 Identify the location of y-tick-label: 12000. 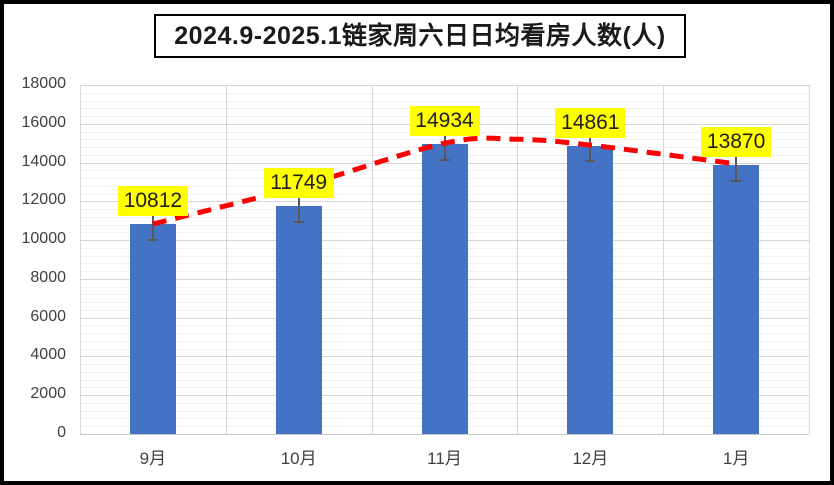
(44, 200).